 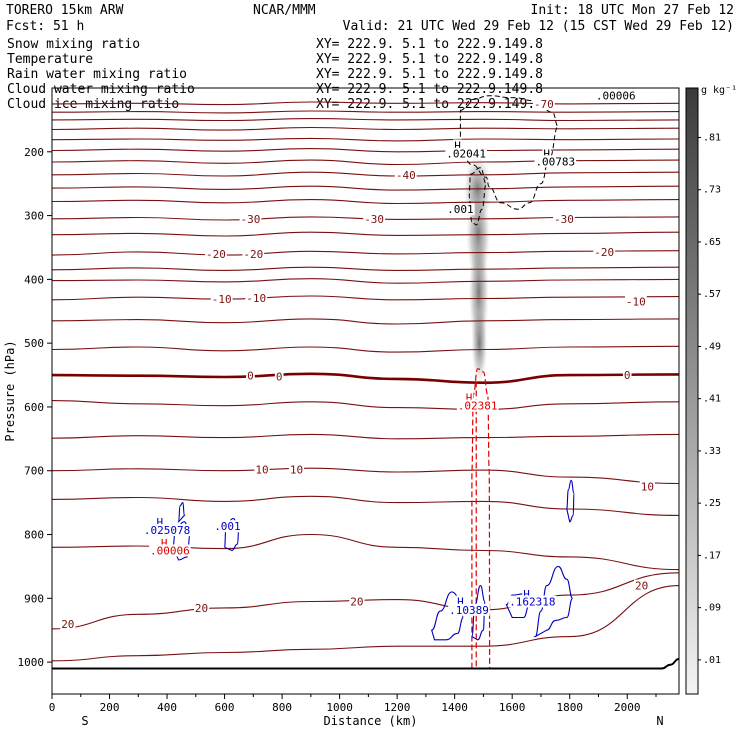 What do you see at coordinates (712, 242) in the screenshot?
I see `colorbar-tick-label-8: .65` at bounding box center [712, 242].